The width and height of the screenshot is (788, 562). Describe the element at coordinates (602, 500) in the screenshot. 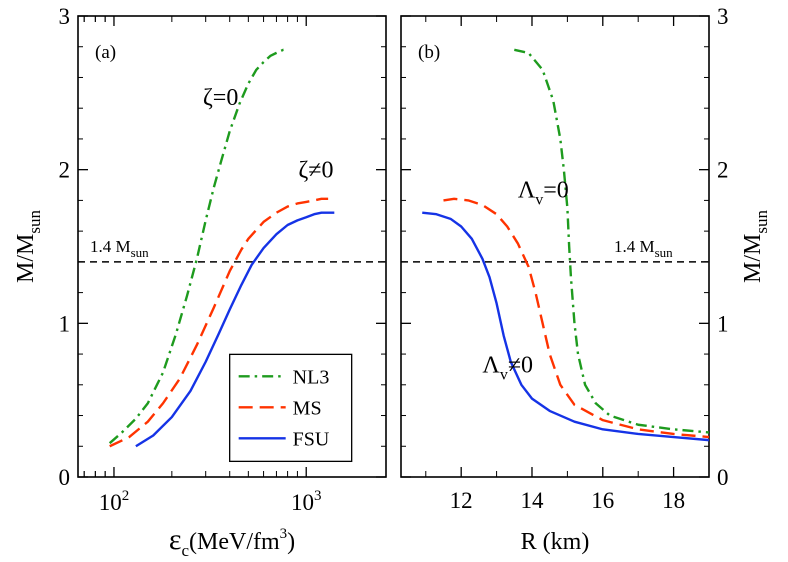

I see `x-tick-label: 16` at that location.